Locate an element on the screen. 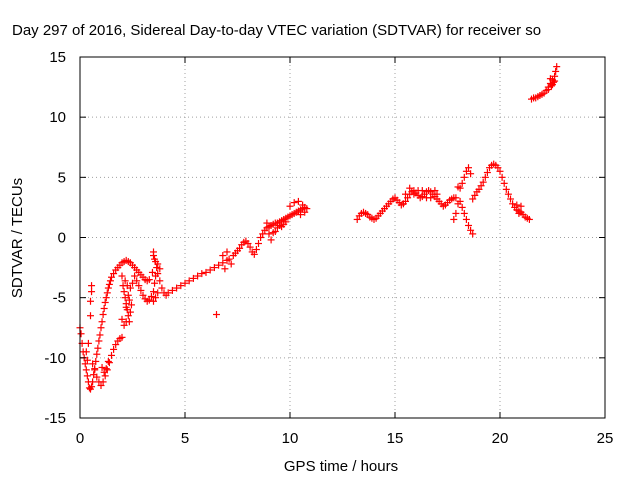  x-tick-label: 15 is located at coordinates (395, 438).